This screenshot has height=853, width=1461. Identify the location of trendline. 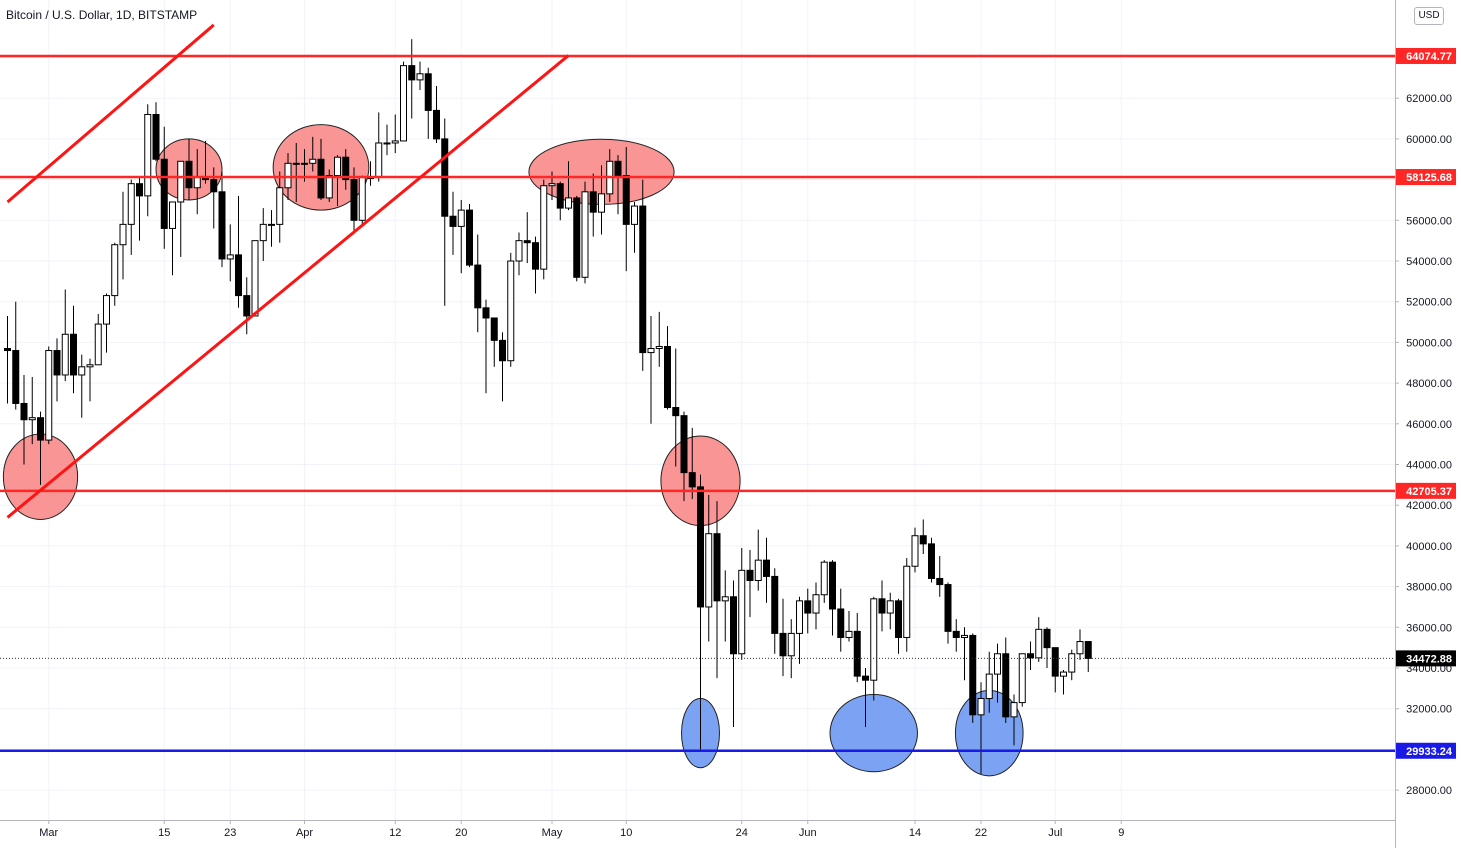
(110, 113).